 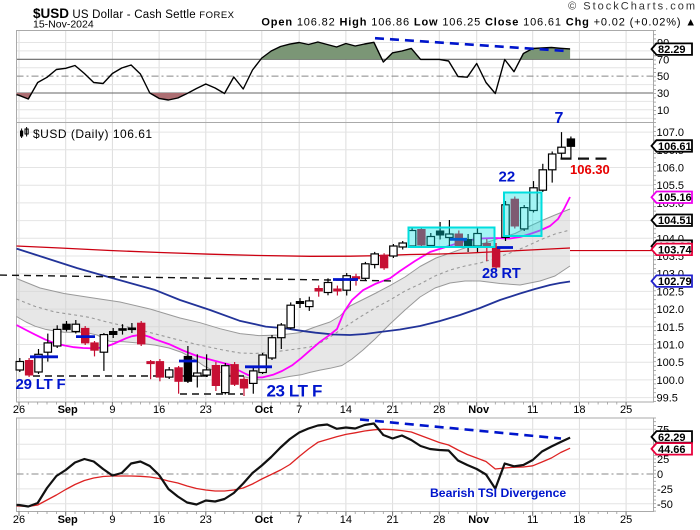 What do you see at coordinates (671, 186) in the screenshot?
I see `svg-text: 105.5` at bounding box center [671, 186].